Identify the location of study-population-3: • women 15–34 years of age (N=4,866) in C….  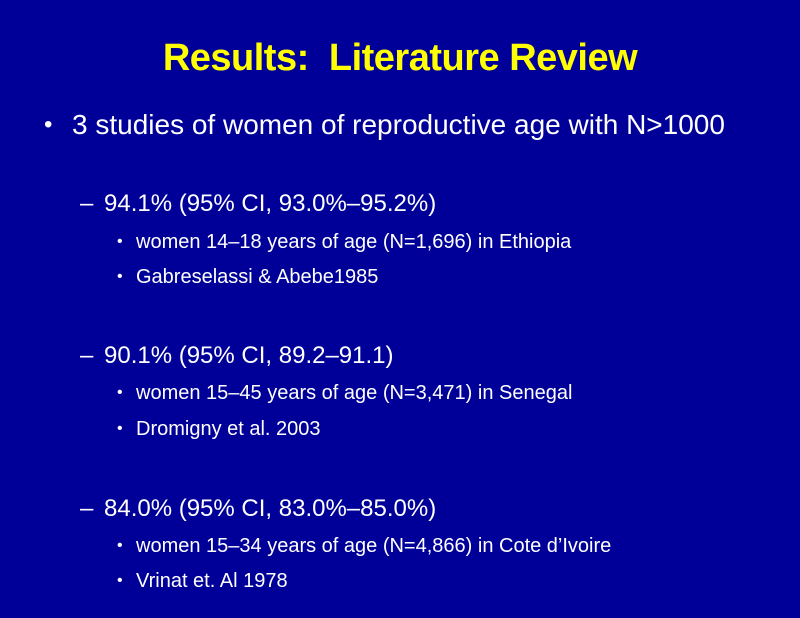
(364, 546).